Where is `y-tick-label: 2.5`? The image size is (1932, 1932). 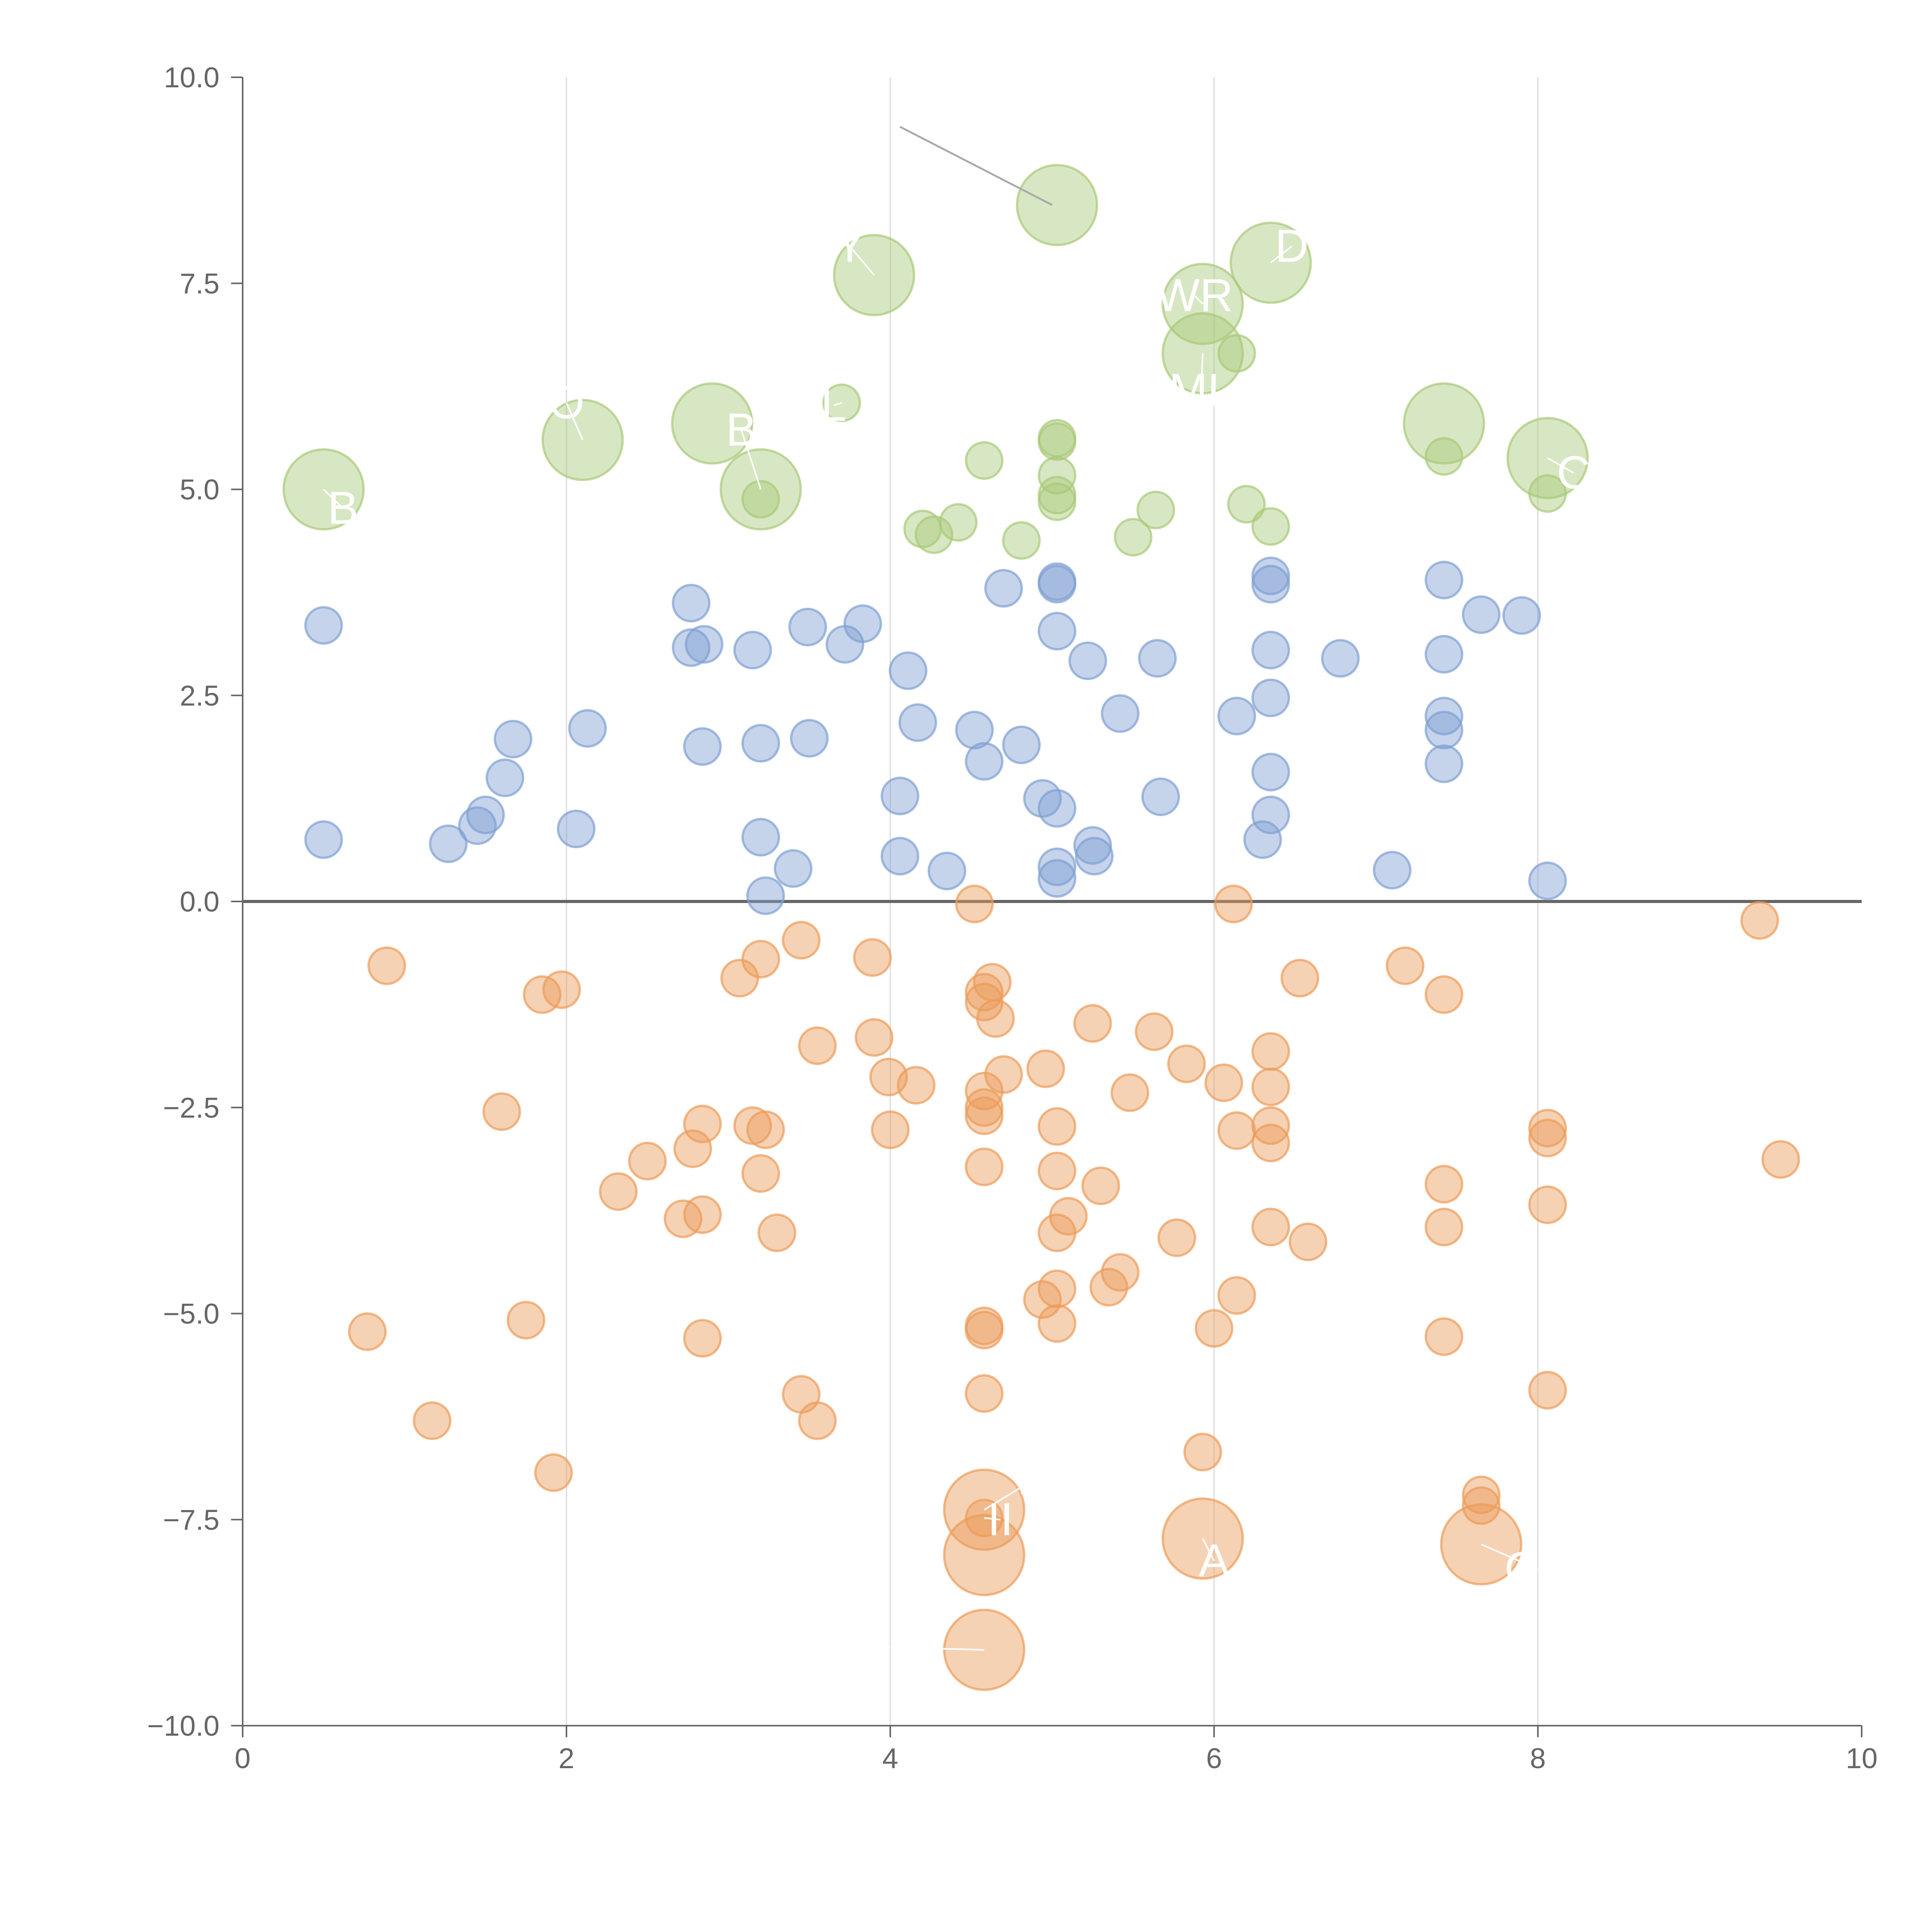 y-tick-label: 2.5 is located at coordinates (200, 696).